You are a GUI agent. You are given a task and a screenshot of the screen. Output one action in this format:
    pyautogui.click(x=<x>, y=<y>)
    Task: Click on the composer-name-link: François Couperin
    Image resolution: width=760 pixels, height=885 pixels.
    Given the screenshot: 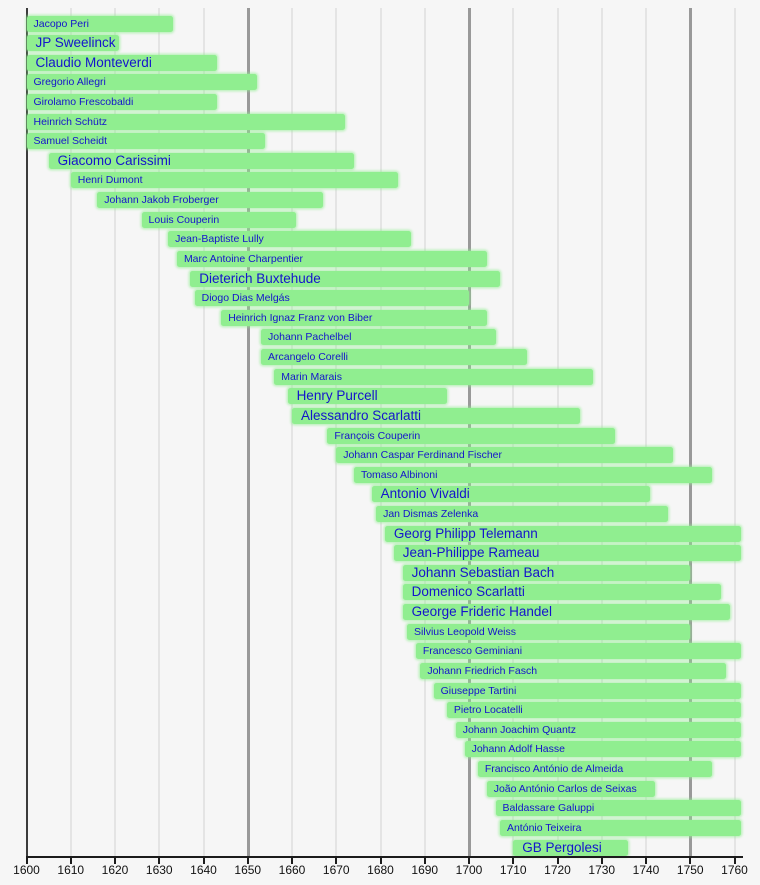 What is the action you would take?
    pyautogui.click(x=377, y=435)
    